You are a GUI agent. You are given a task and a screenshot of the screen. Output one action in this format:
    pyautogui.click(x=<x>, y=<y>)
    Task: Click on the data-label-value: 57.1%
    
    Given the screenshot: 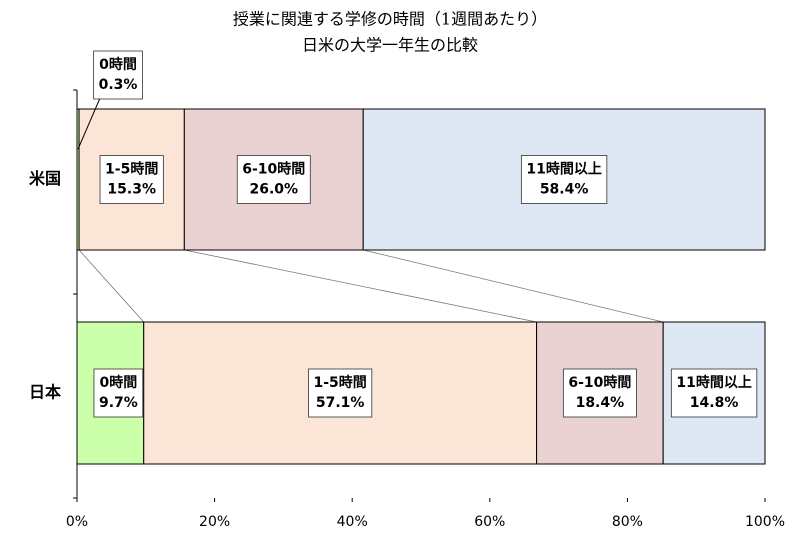 What is the action you would take?
    pyautogui.click(x=340, y=403)
    